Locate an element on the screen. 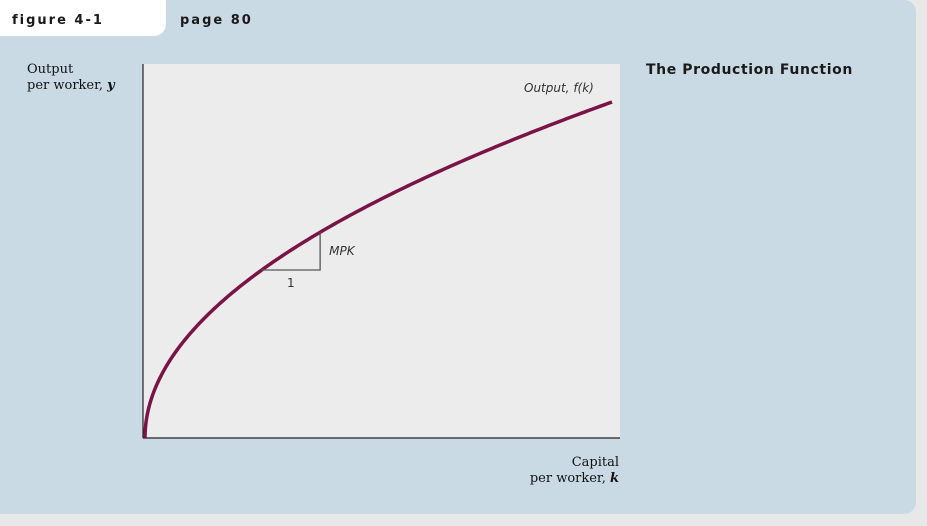 The image size is (927, 526). x-axis-label: Capital per worker, k is located at coordinates (560, 471).